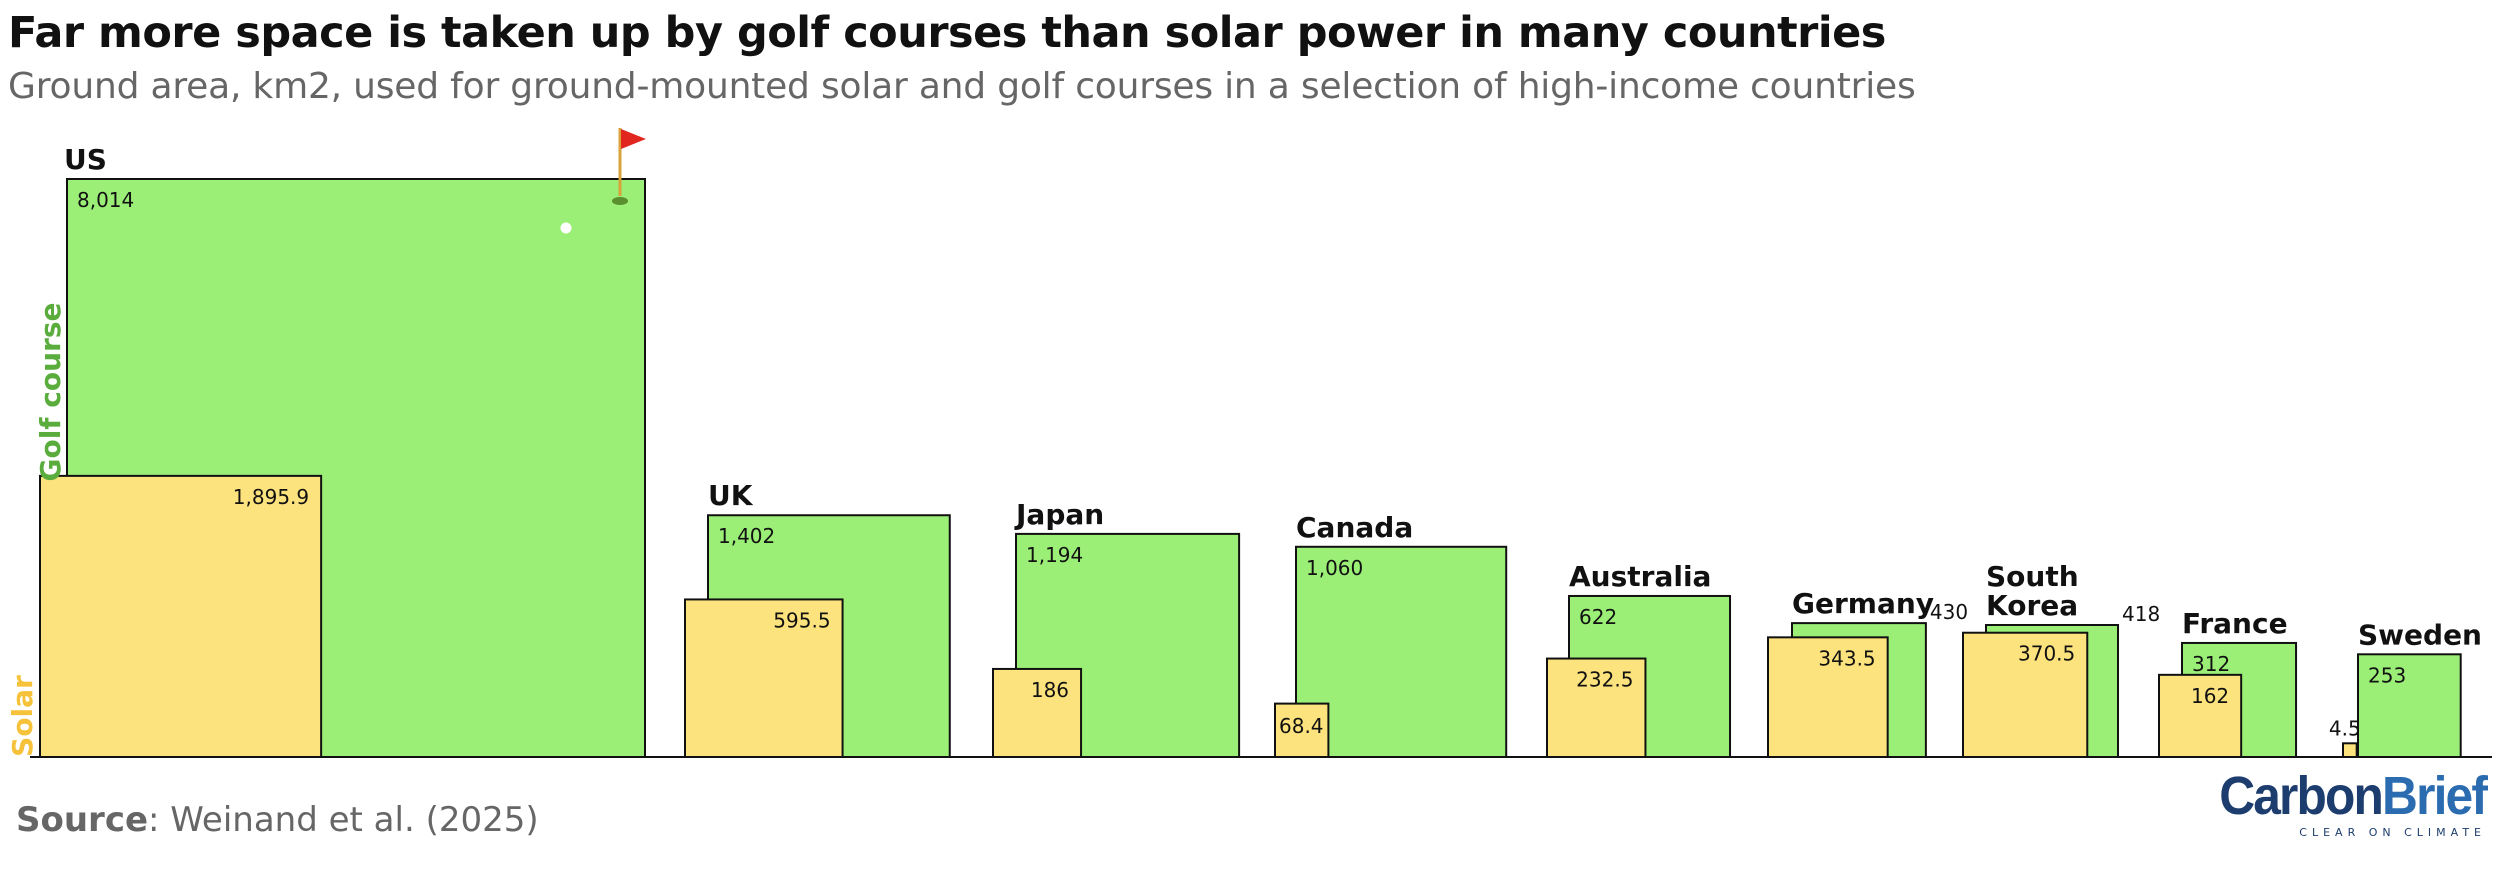  Describe the element at coordinates (1301, 726) in the screenshot. I see `solar-value-canada: 68.4` at that location.